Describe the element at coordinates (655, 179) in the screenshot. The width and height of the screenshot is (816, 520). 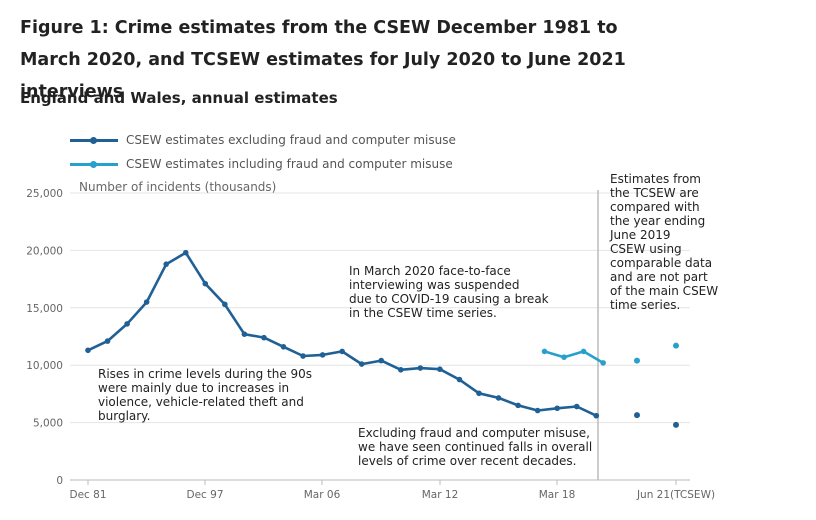
I see `annotation-tcsew-line: Estimates from` at that location.